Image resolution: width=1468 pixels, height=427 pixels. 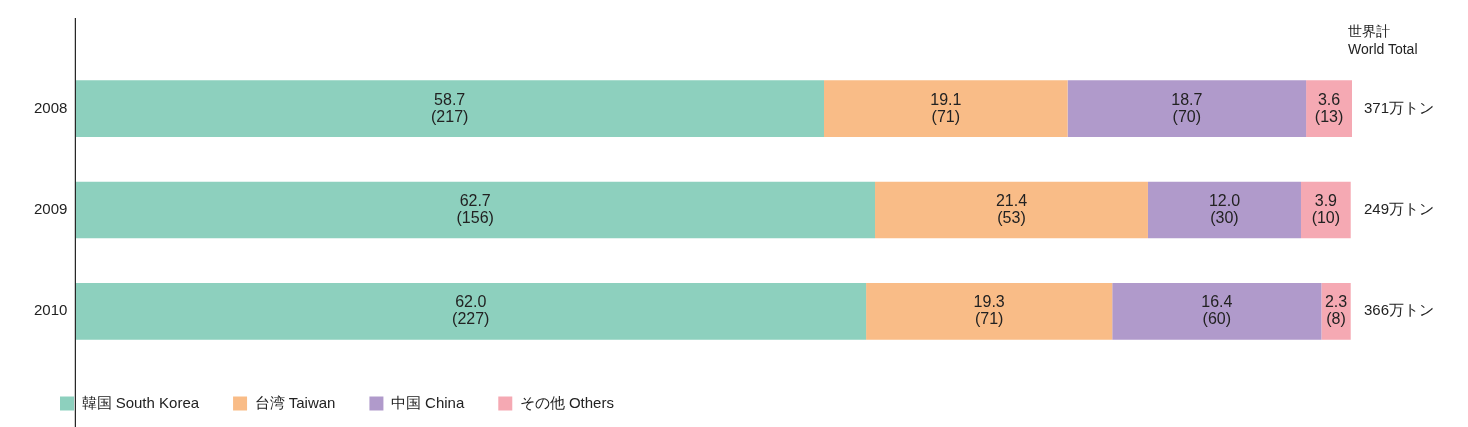 What do you see at coordinates (1326, 208) in the screenshot?
I see `data-label: 3.9 (10)` at bounding box center [1326, 208].